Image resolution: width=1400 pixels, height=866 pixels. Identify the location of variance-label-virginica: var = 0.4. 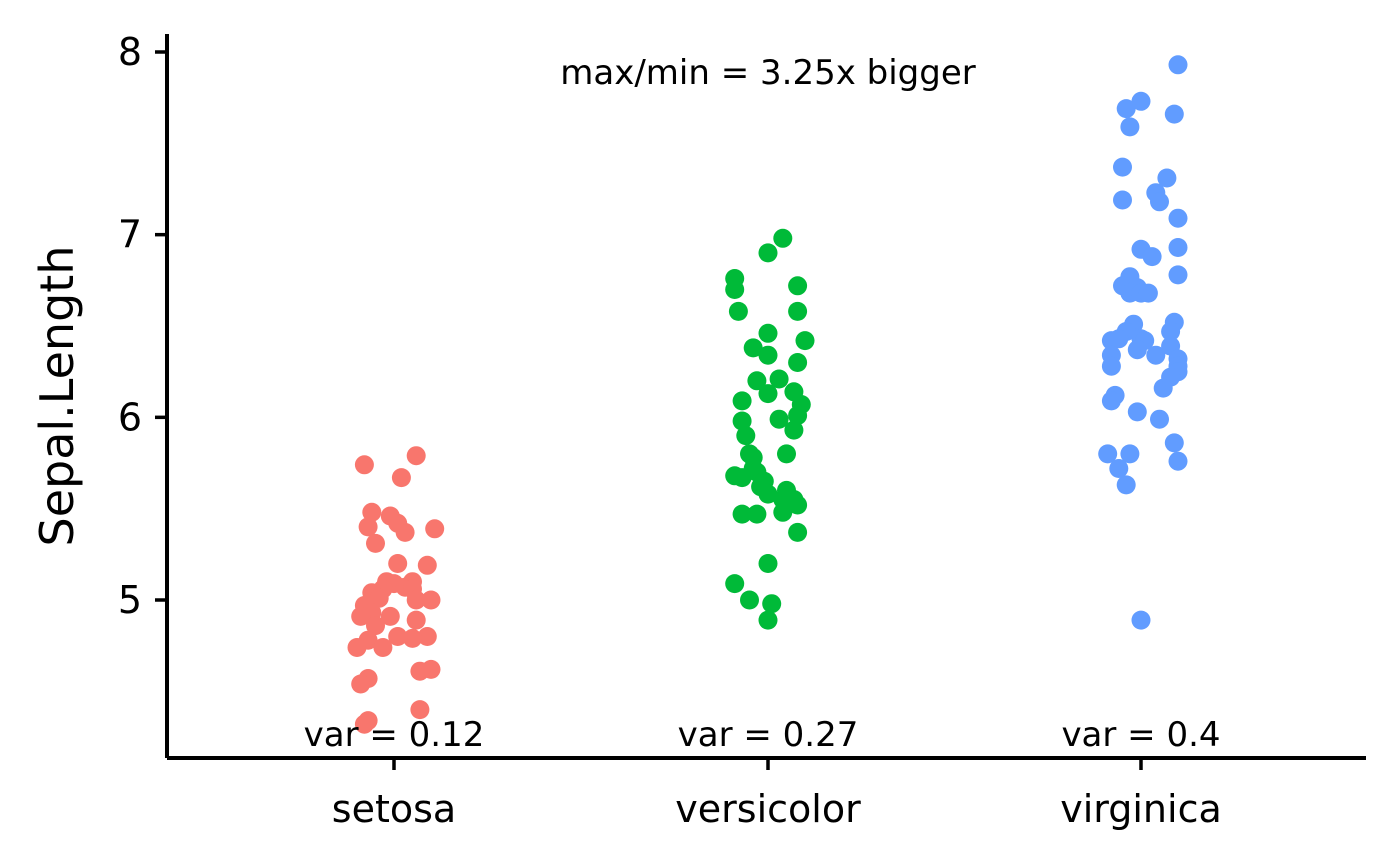
(1140, 735).